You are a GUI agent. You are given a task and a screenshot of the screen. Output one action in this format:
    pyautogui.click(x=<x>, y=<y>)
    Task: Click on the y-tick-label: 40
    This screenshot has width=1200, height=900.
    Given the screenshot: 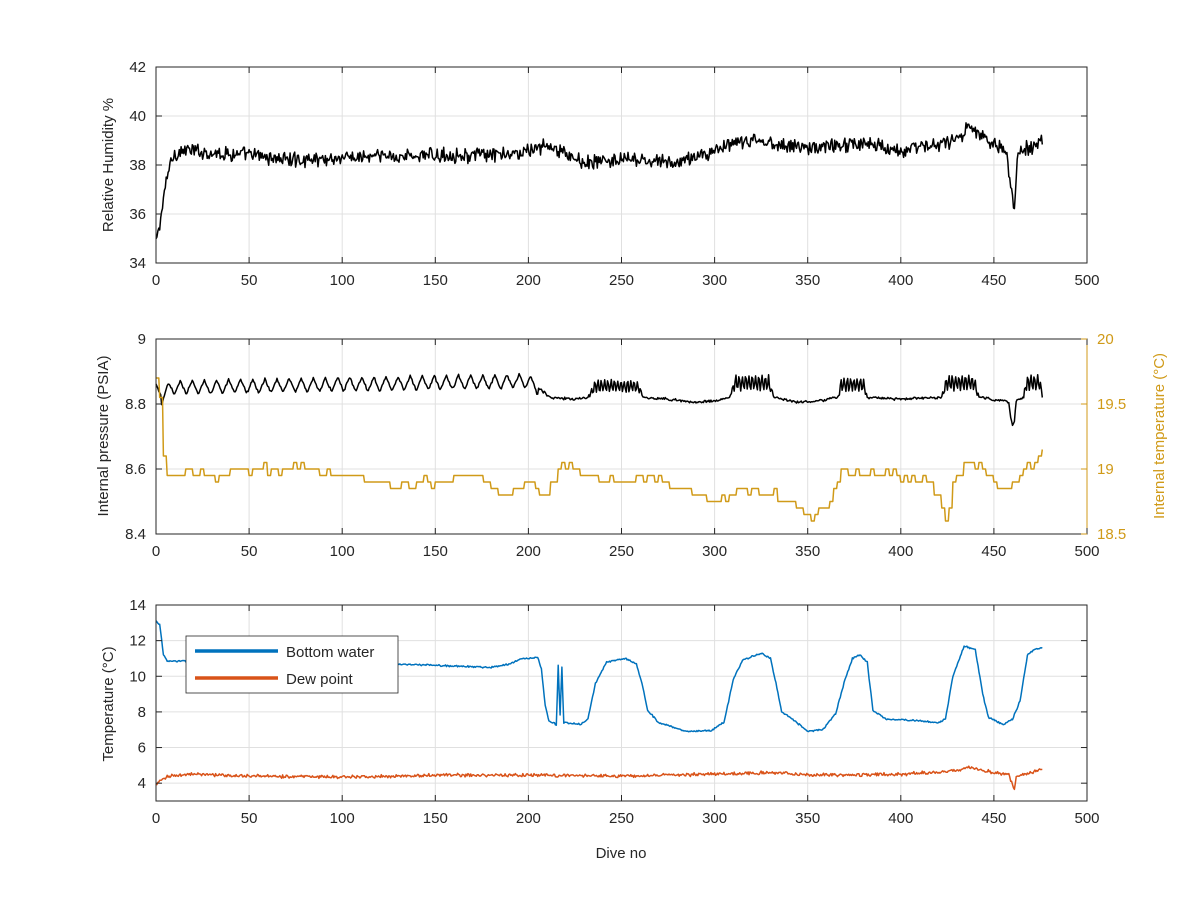 What is the action you would take?
    pyautogui.click(x=137, y=116)
    